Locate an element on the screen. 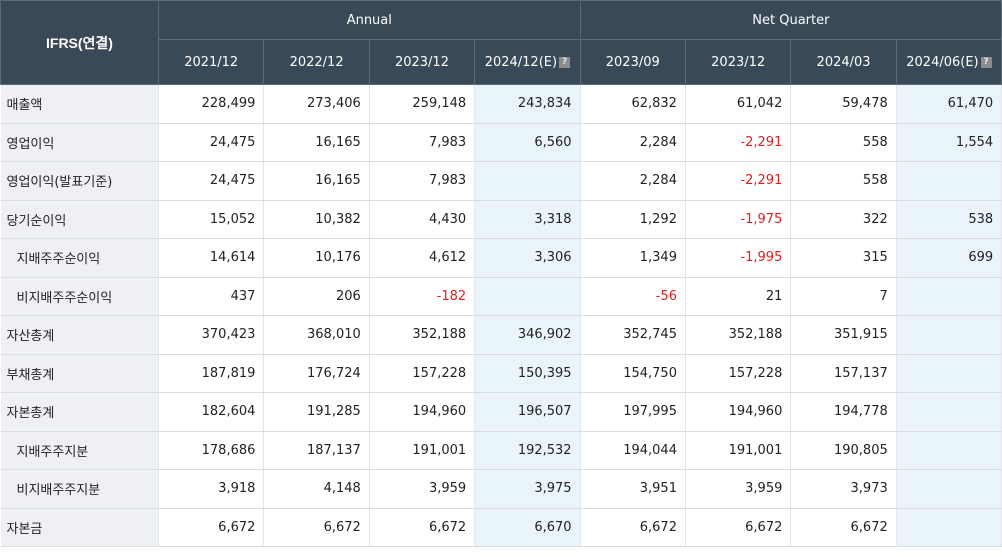 This screenshot has width=1002, height=557. table-cell: 3,318 is located at coordinates (527, 219).